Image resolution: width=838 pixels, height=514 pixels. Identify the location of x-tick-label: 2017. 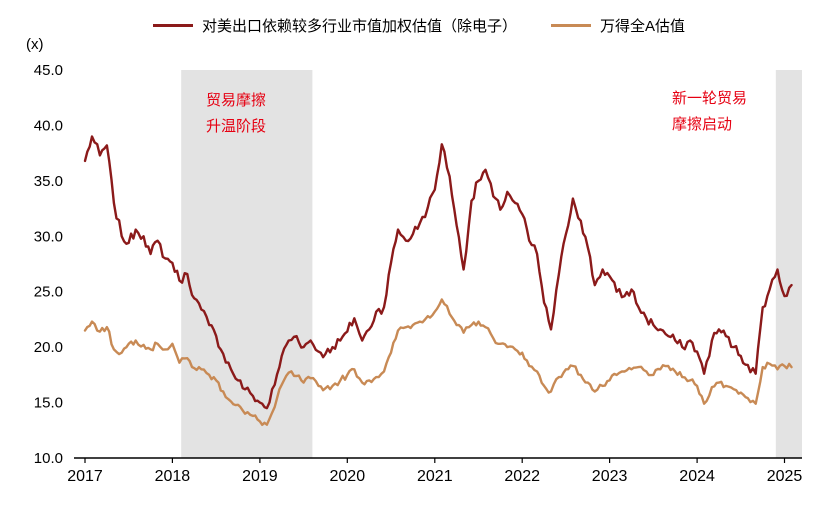
(85, 476).